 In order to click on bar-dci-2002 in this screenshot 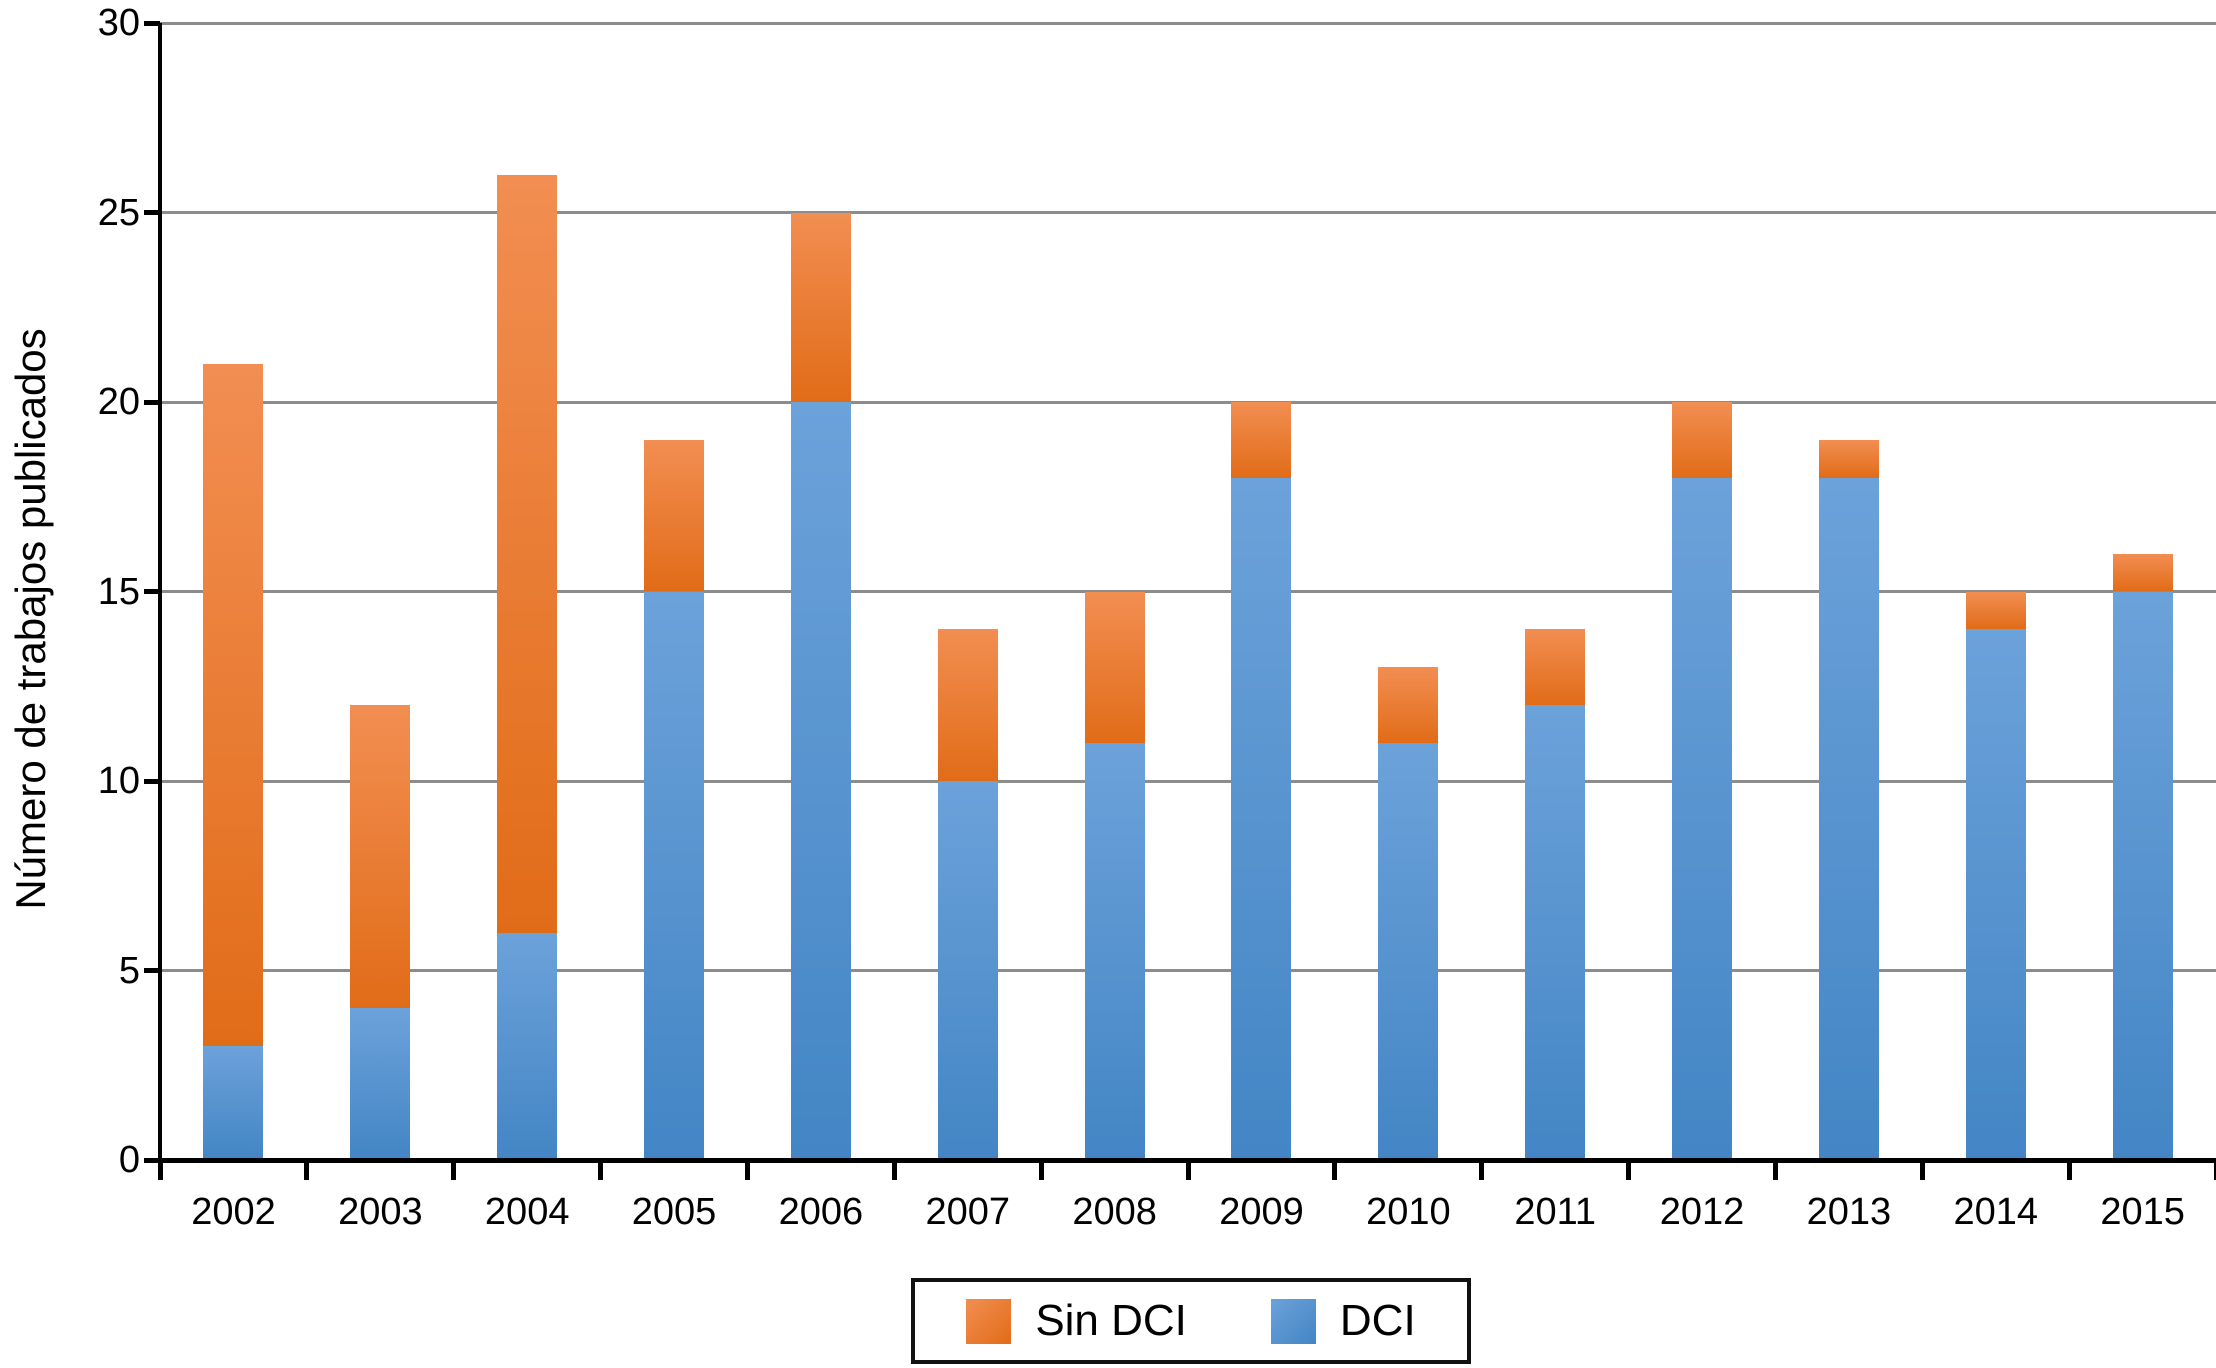, I will do `click(233, 1103)`.